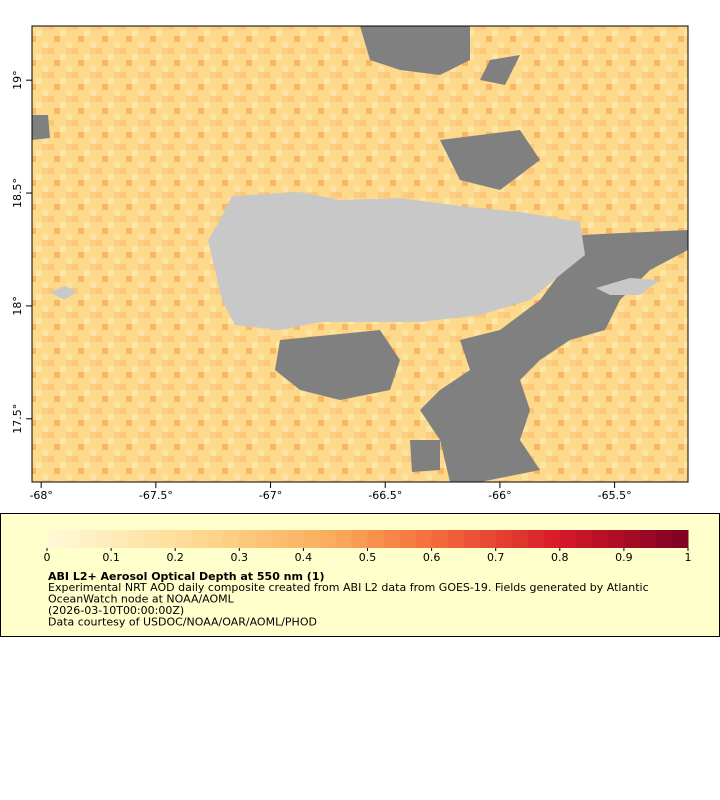 This screenshot has width=720, height=800. What do you see at coordinates (17, 306) in the screenshot?
I see `y-tick-label: 18°` at bounding box center [17, 306].